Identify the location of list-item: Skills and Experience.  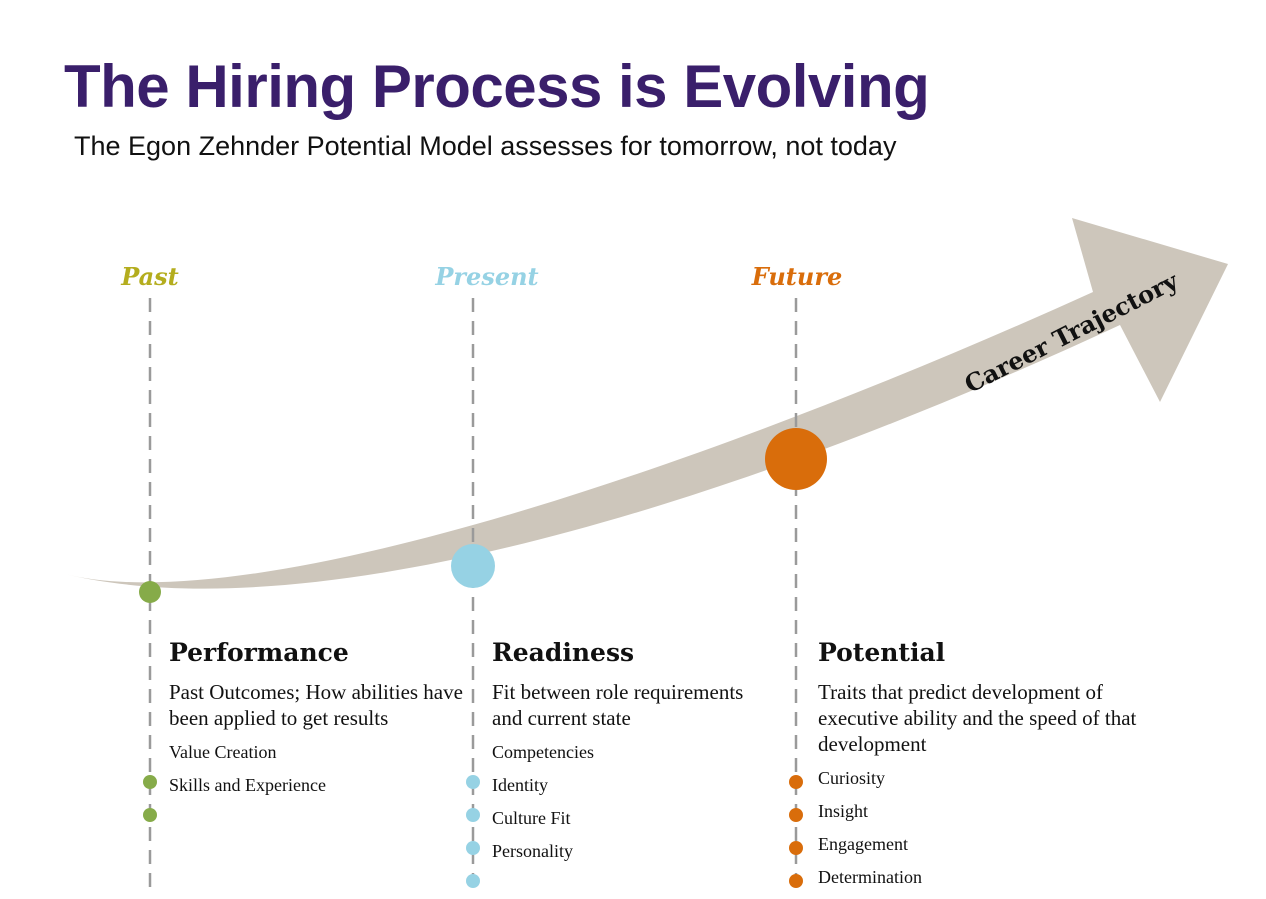
(247, 785).